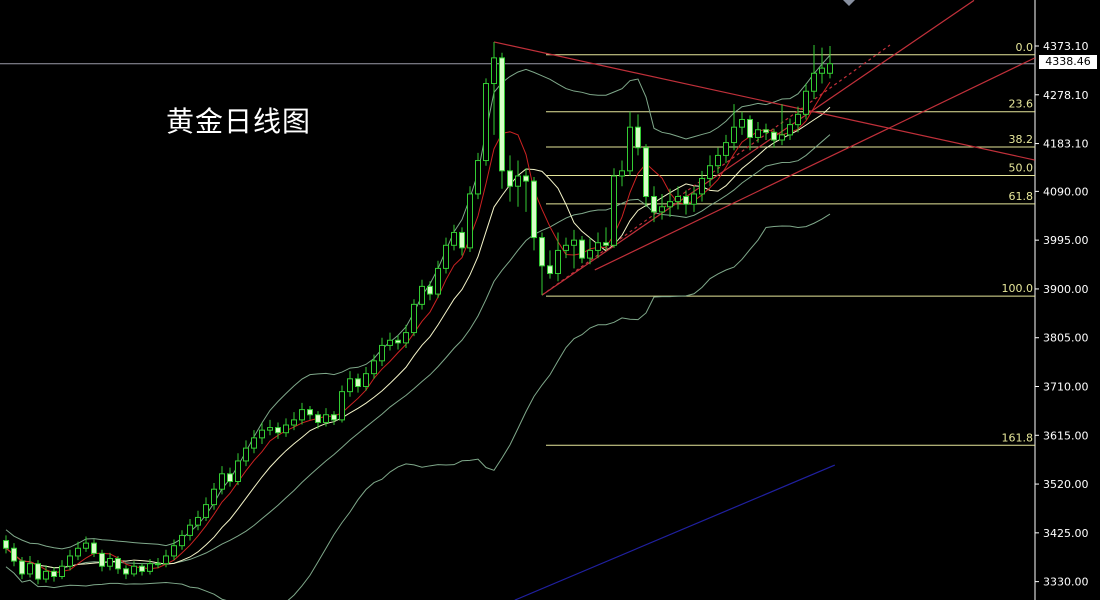 This screenshot has width=1100, height=600. Describe the element at coordinates (1066, 435) in the screenshot. I see `y-tick-label: 3615.00` at that location.